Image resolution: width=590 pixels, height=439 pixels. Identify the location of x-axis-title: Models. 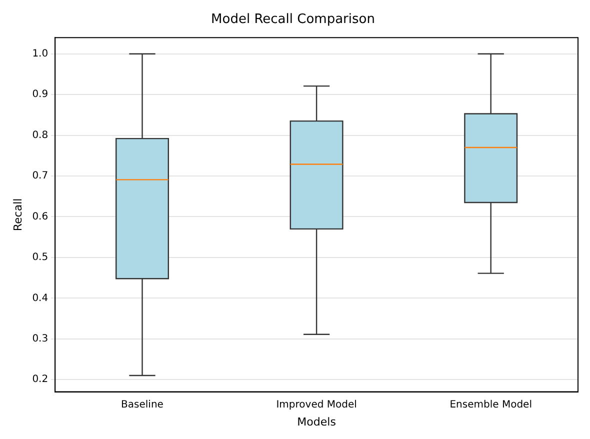
(316, 421).